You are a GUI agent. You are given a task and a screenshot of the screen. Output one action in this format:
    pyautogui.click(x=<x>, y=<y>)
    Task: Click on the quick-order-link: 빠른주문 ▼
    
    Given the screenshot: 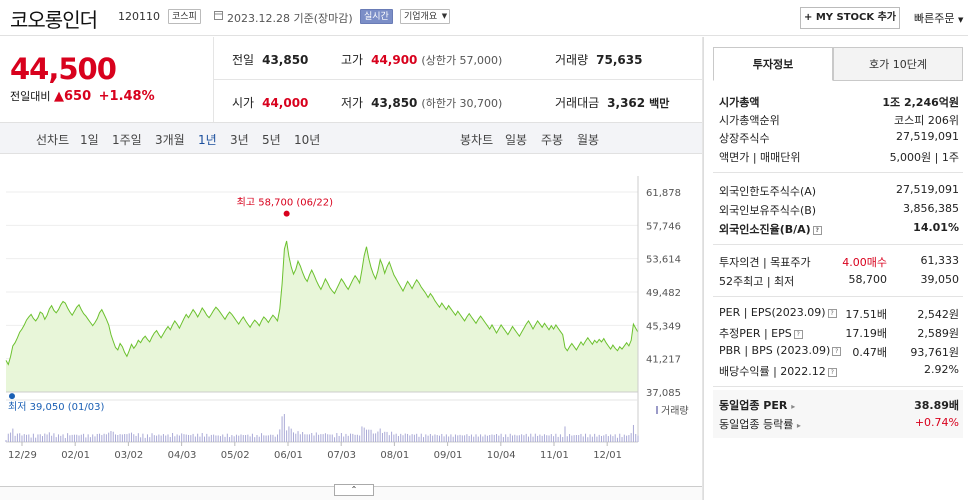 What is the action you would take?
    pyautogui.click(x=939, y=18)
    